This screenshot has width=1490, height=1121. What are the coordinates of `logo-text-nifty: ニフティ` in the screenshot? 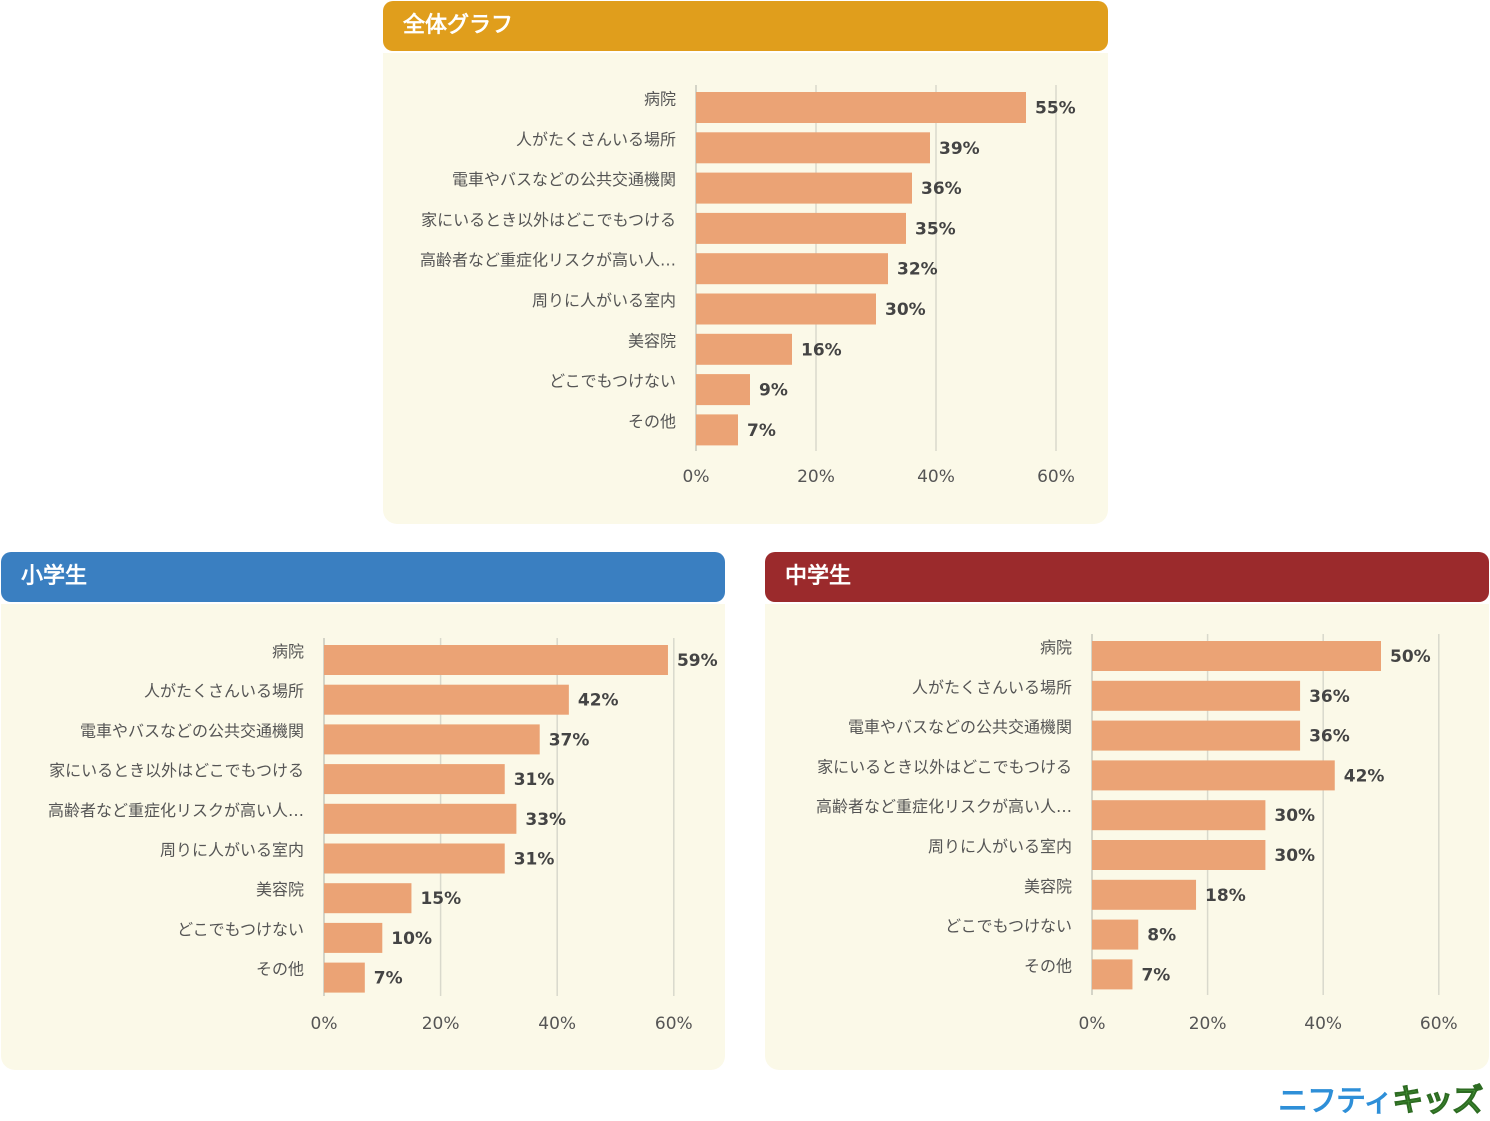 It's located at (1335, 1101).